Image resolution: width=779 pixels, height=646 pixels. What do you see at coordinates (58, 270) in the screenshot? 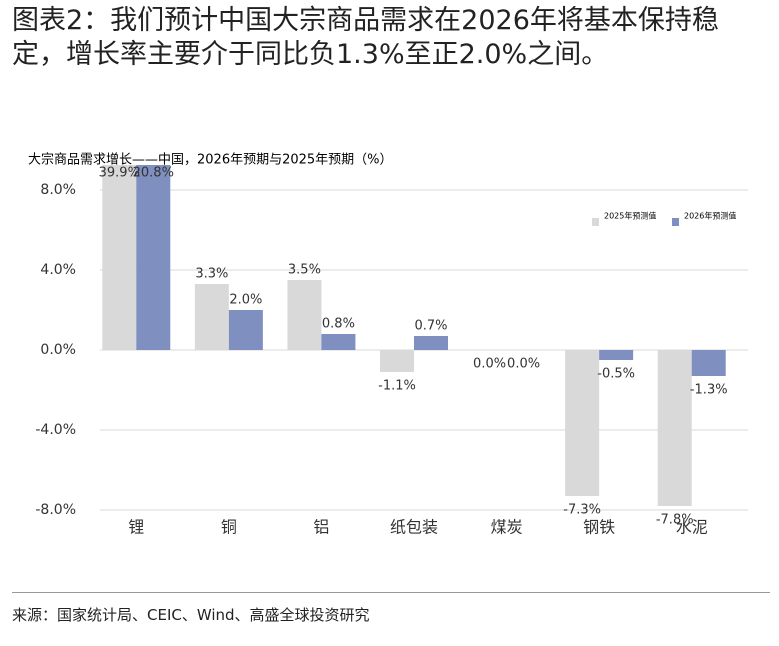
I see `y-tick-label: 4.0%` at bounding box center [58, 270].